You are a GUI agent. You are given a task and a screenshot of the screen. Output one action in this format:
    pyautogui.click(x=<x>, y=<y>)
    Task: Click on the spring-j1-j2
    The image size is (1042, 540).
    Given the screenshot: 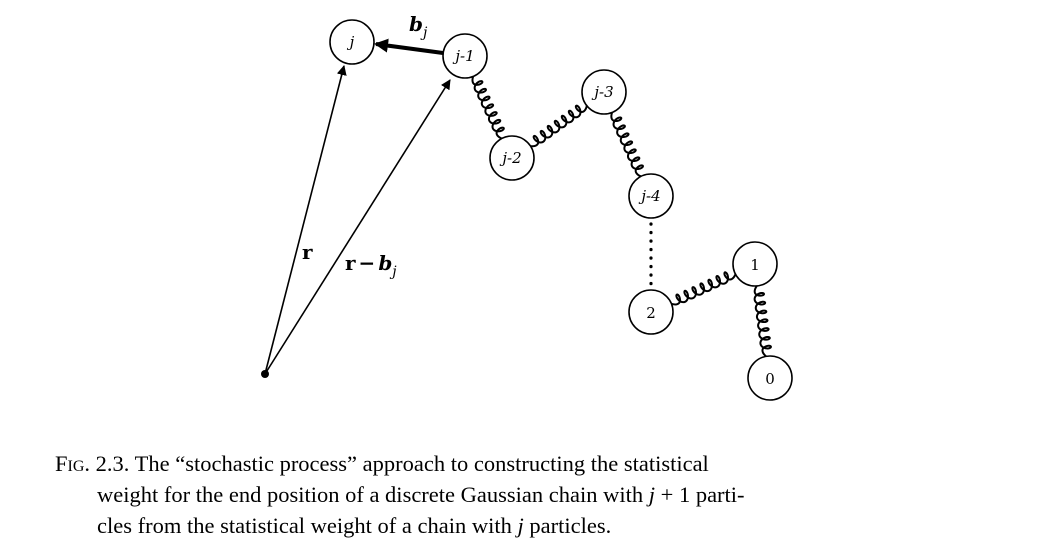 What is the action you would take?
    pyautogui.click(x=488, y=107)
    